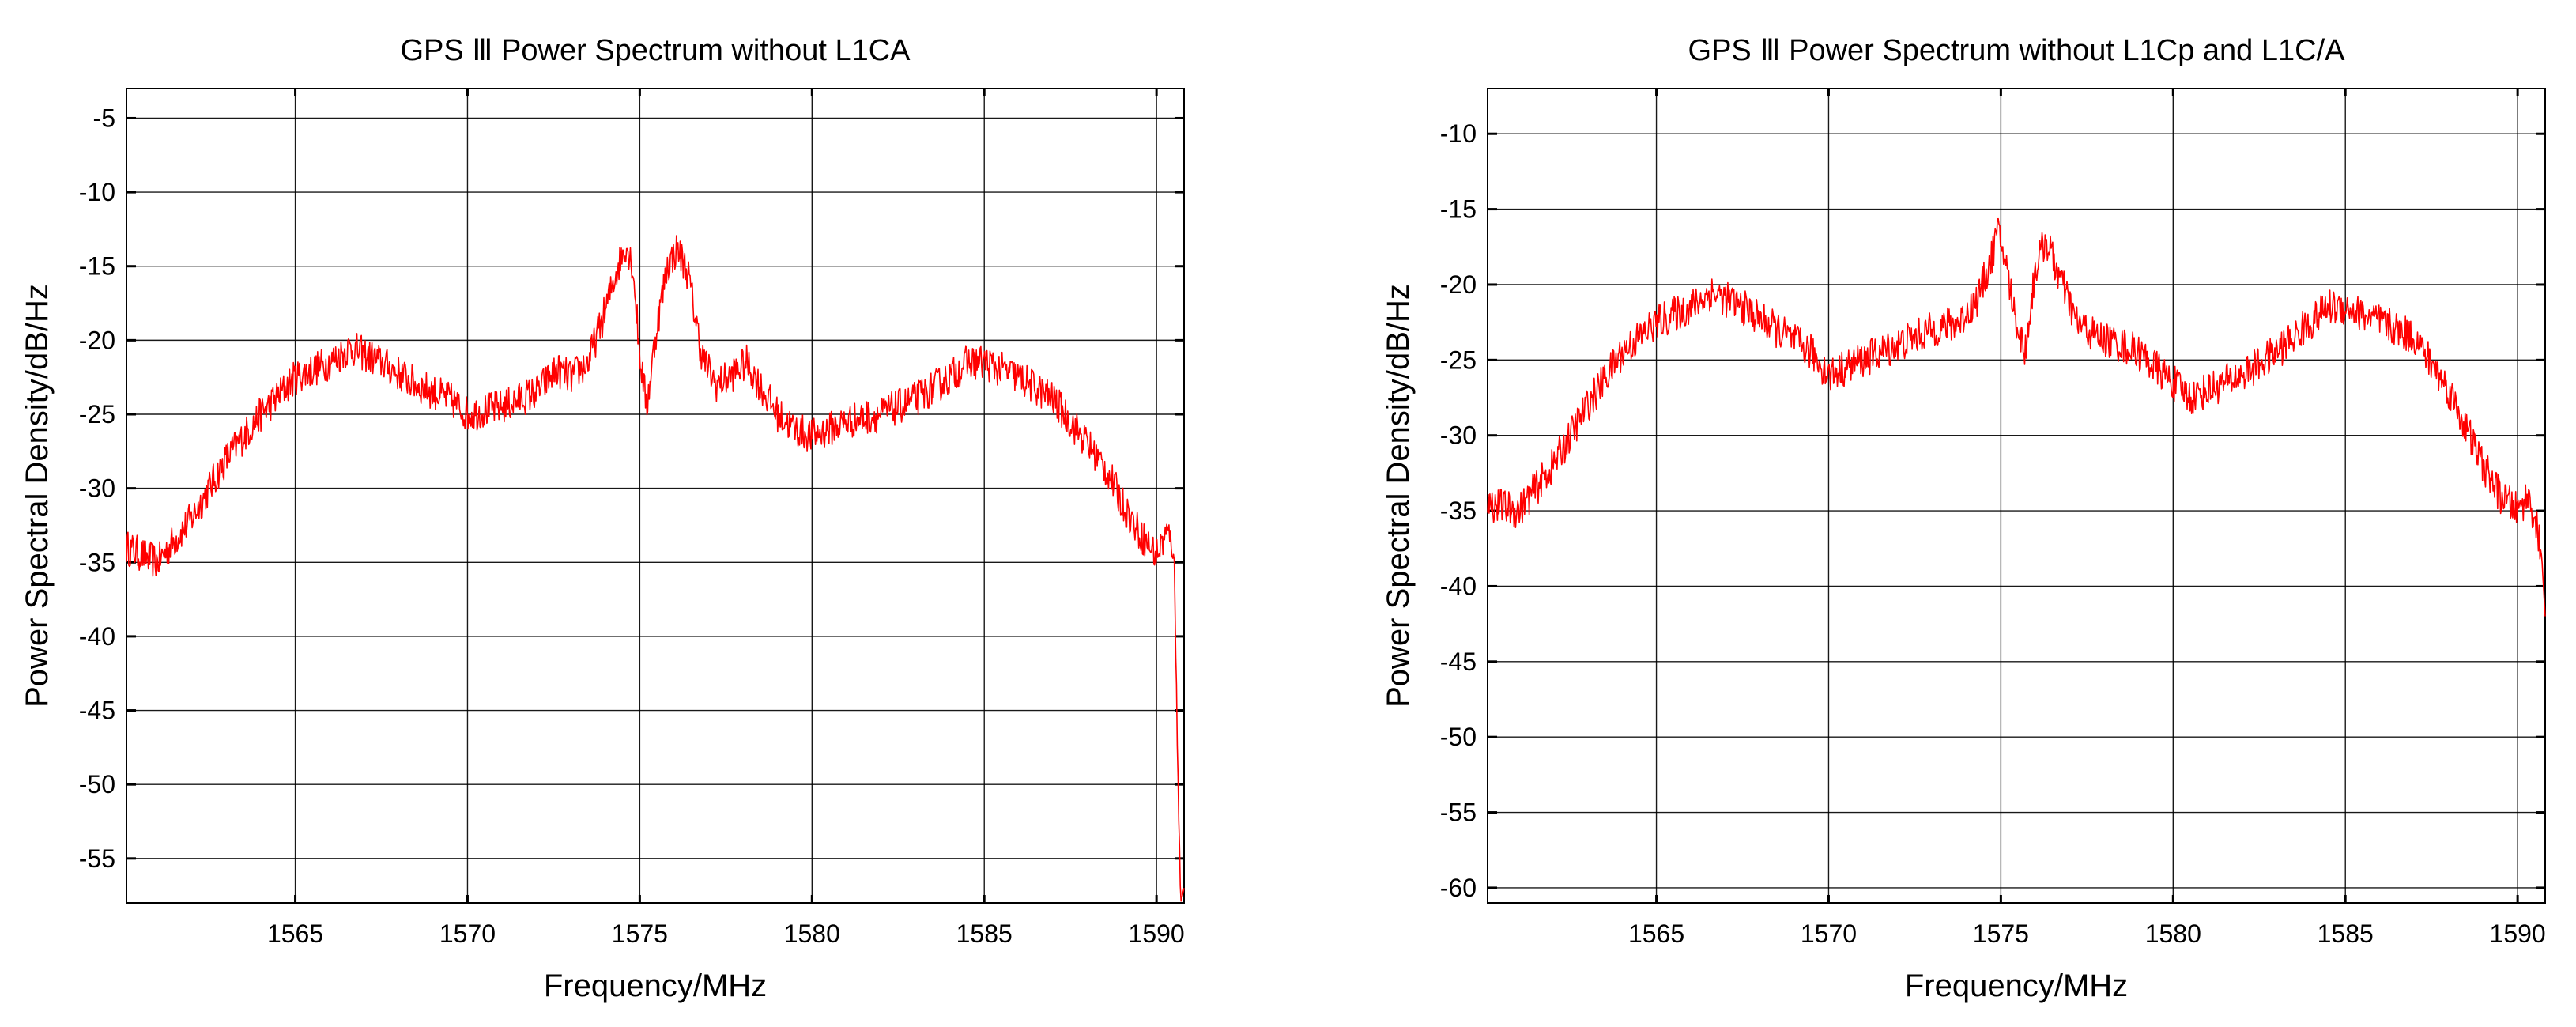 This screenshot has height=1027, width=2576. Describe the element at coordinates (104, 118) in the screenshot. I see `y-tick-label: -5` at that location.